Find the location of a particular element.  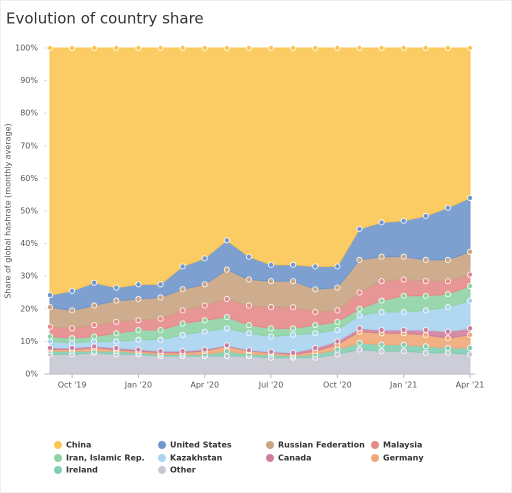

y-tick-label: 70% is located at coordinates (29, 145).